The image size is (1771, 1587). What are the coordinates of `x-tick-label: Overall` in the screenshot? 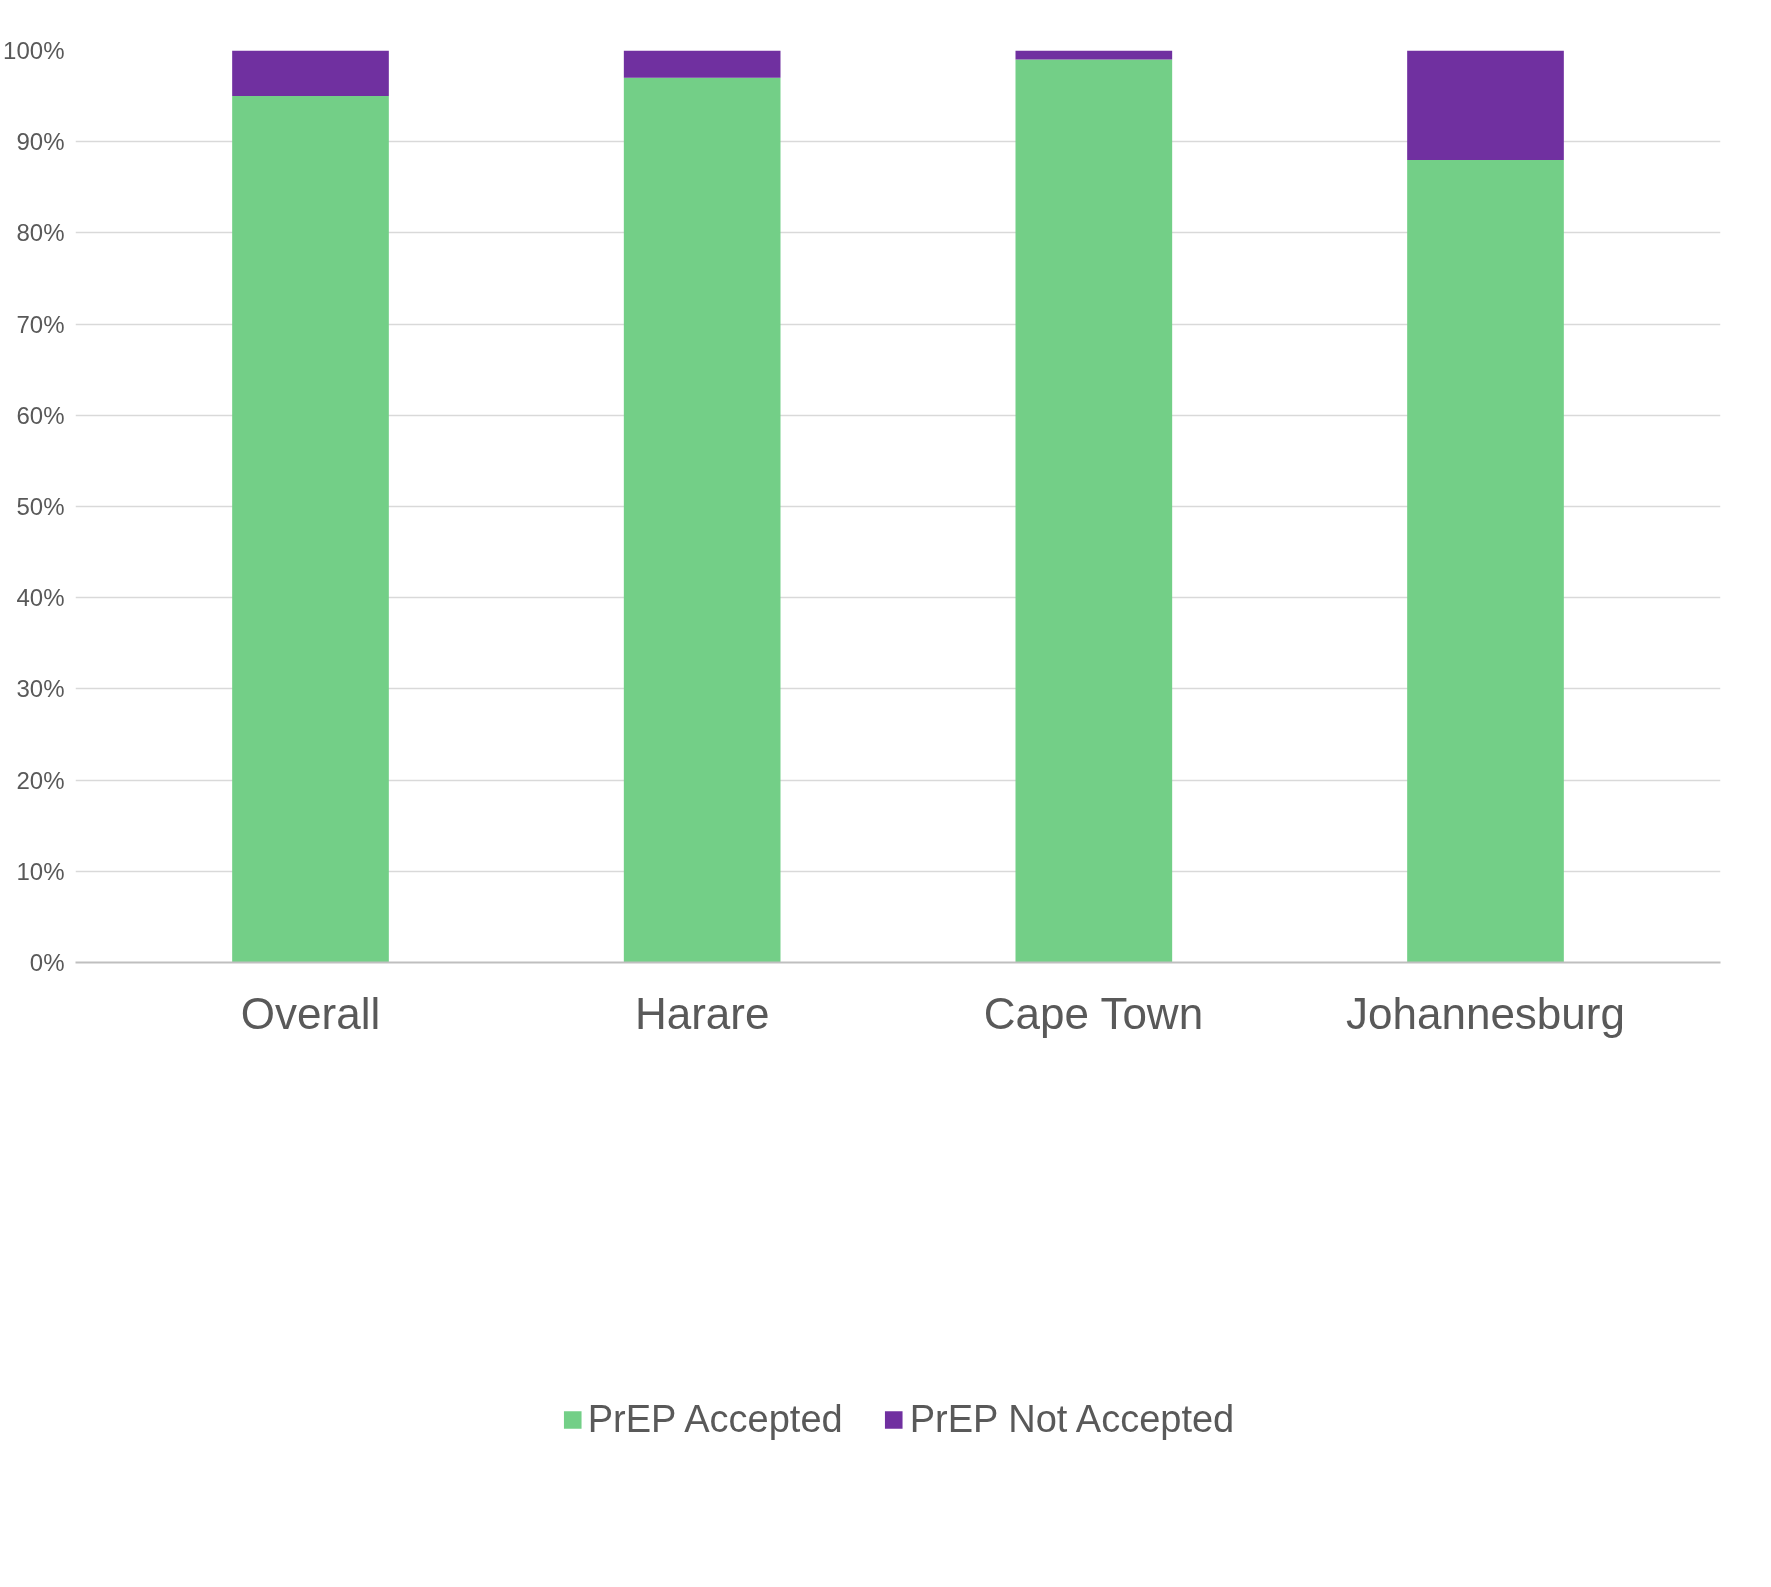 It's located at (310, 1013).